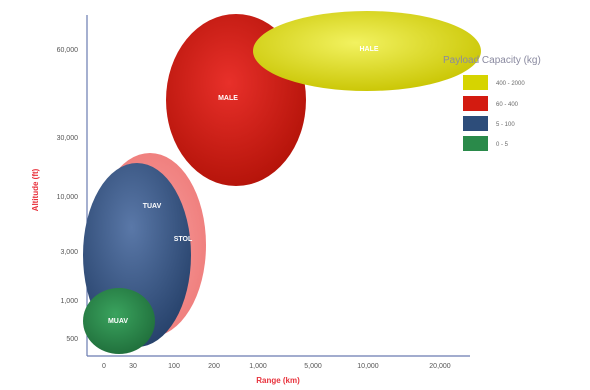 The height and width of the screenshot is (390, 590). What do you see at coordinates (368, 366) in the screenshot?
I see `x-tick: 10,000` at bounding box center [368, 366].